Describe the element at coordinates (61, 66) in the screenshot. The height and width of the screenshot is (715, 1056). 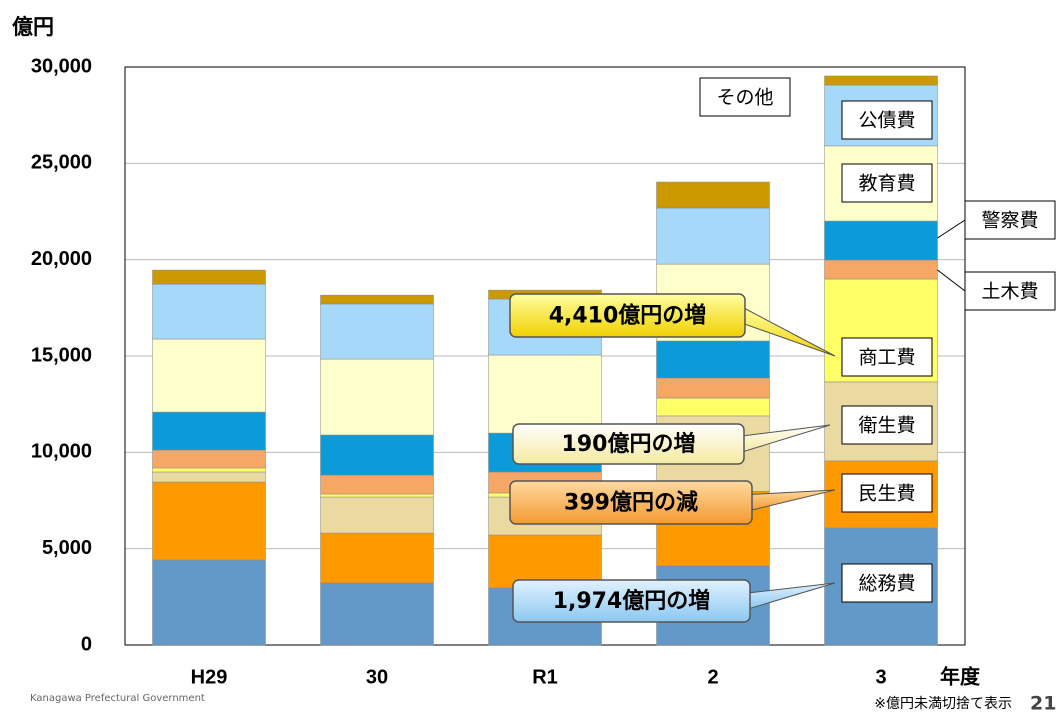
I see `y-tick-label: 30,000` at that location.